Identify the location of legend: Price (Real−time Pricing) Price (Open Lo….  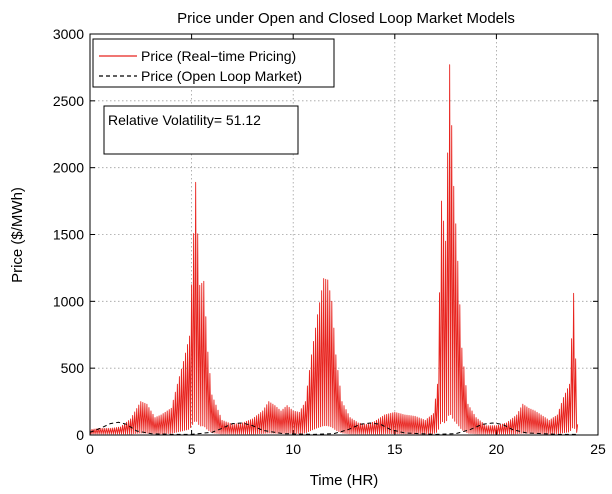
(213, 63).